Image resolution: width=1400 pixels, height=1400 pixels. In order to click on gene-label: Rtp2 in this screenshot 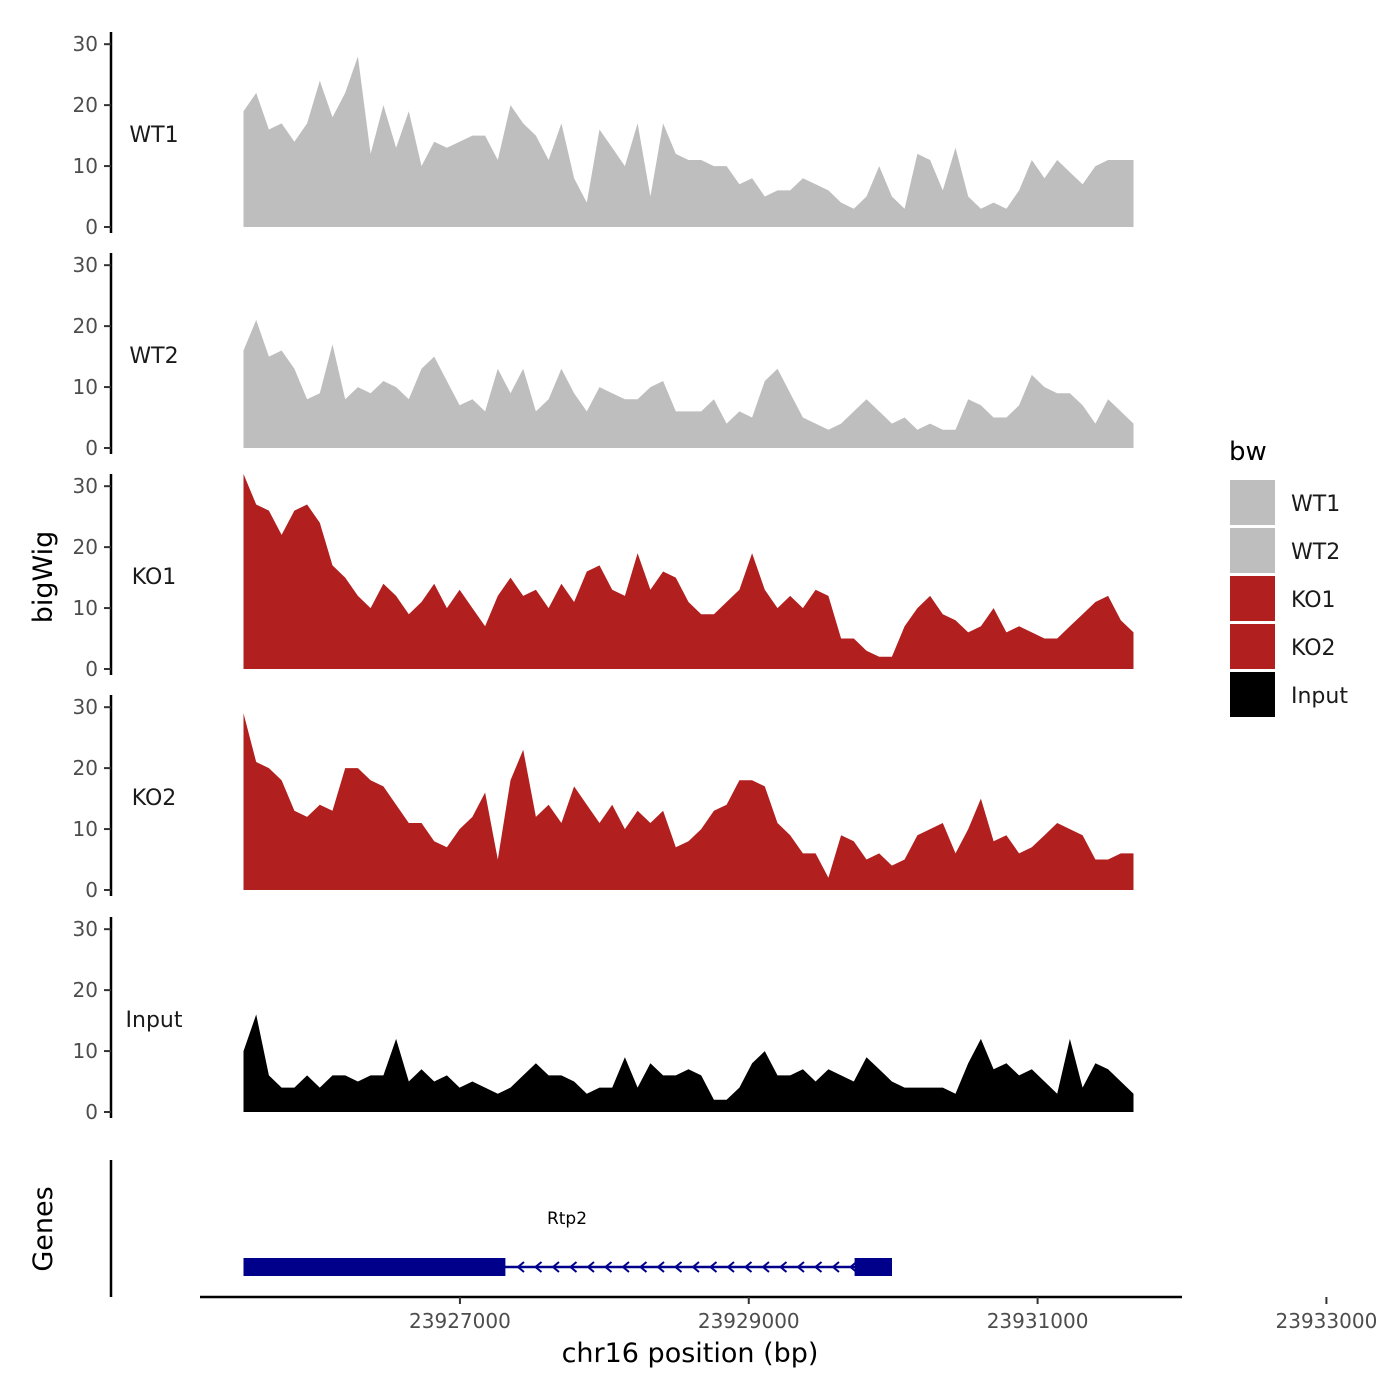, I will do `click(567, 1219)`.